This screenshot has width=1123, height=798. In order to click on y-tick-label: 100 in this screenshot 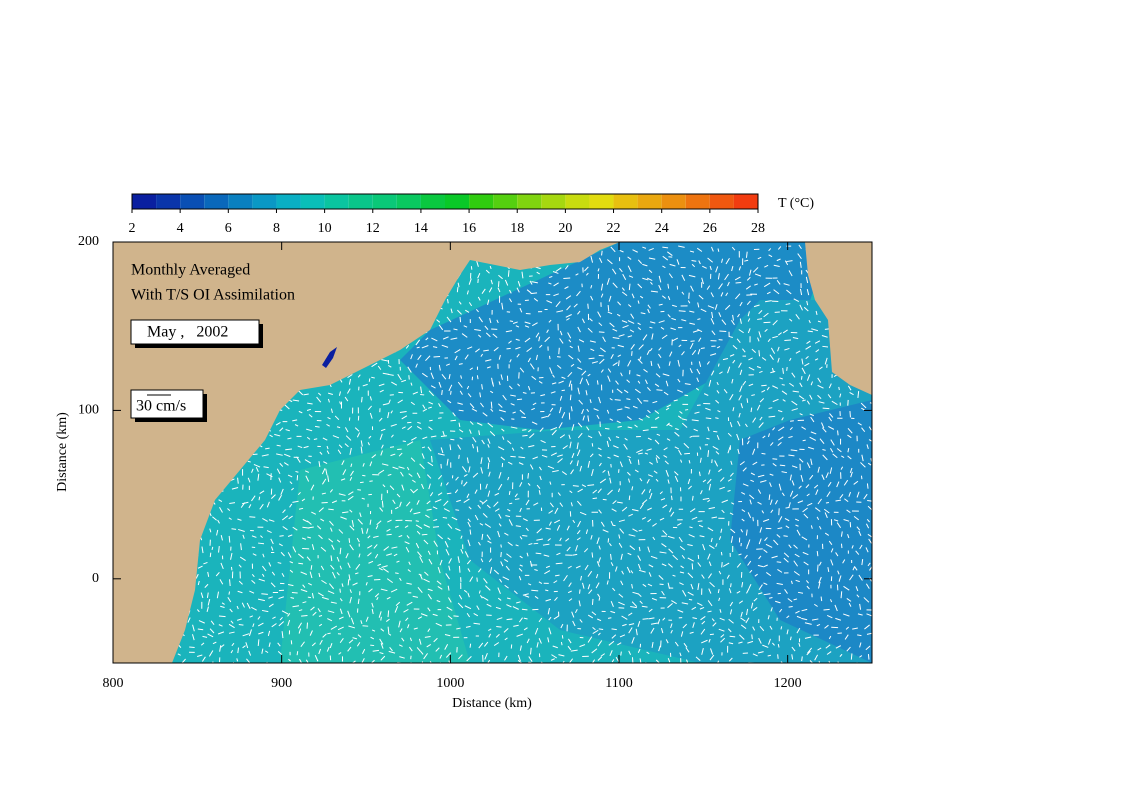, I will do `click(88, 410)`.